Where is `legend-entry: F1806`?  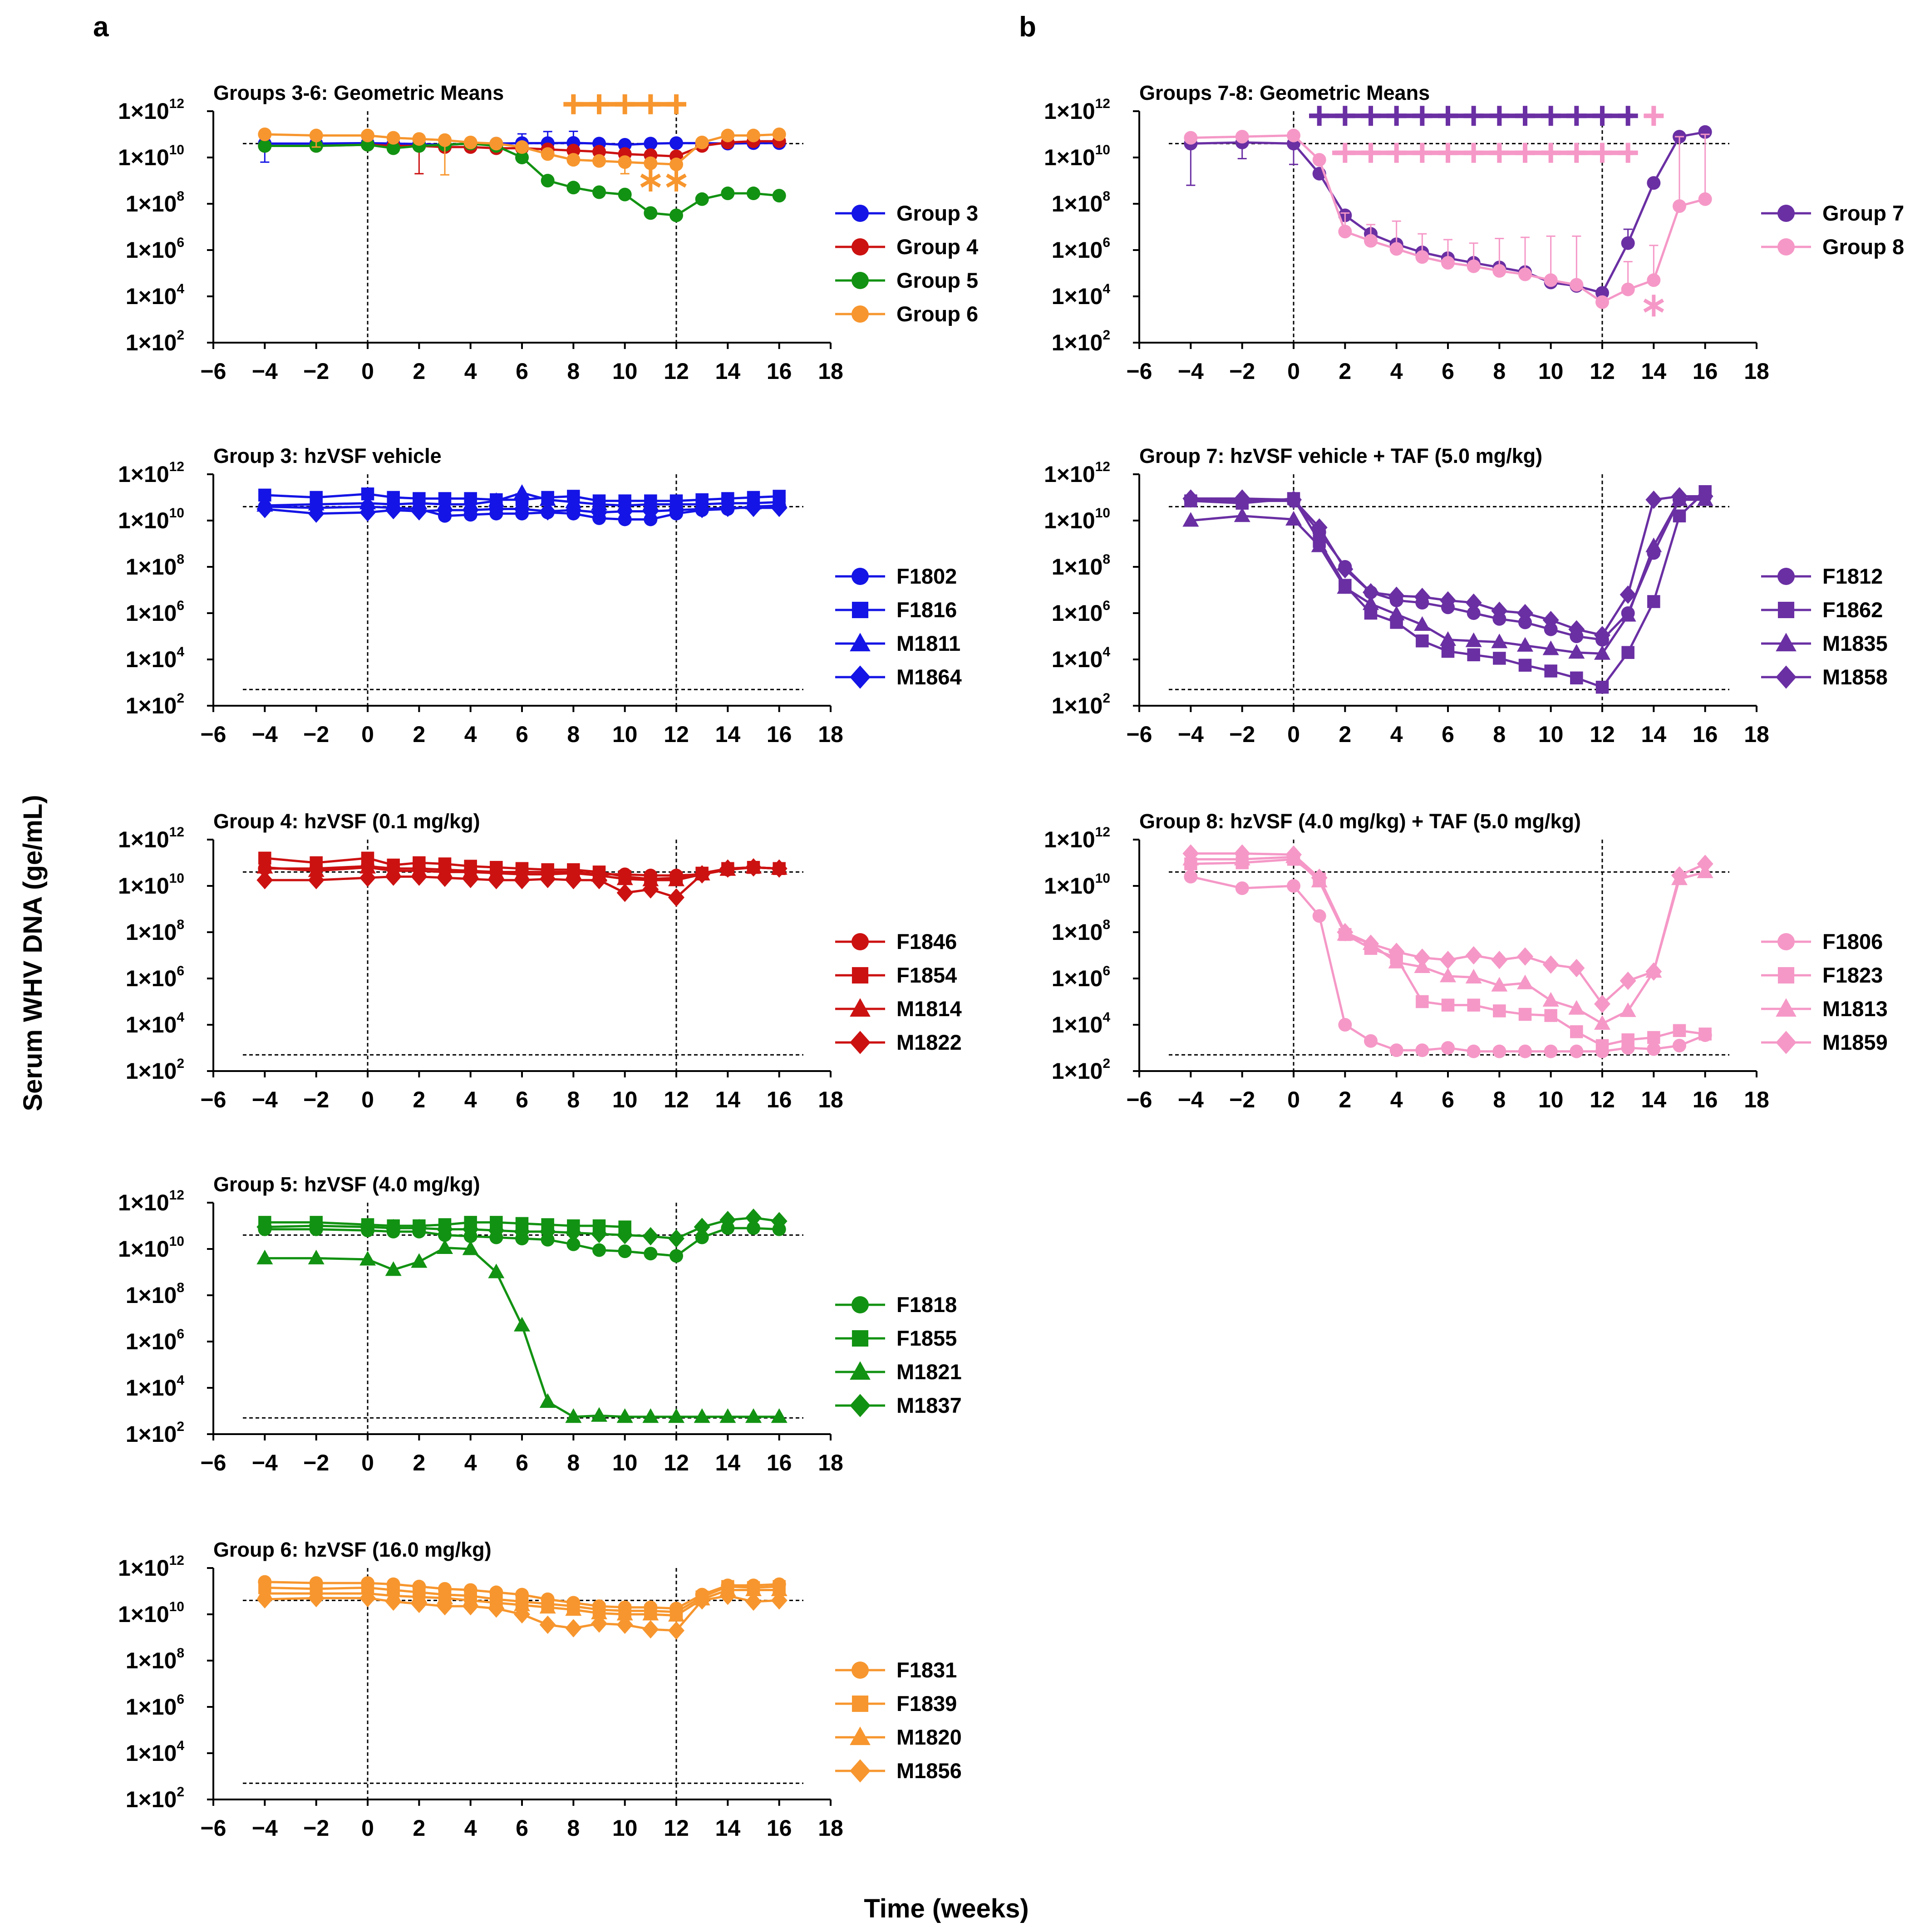
legend-entry: F1806 is located at coordinates (1822, 941).